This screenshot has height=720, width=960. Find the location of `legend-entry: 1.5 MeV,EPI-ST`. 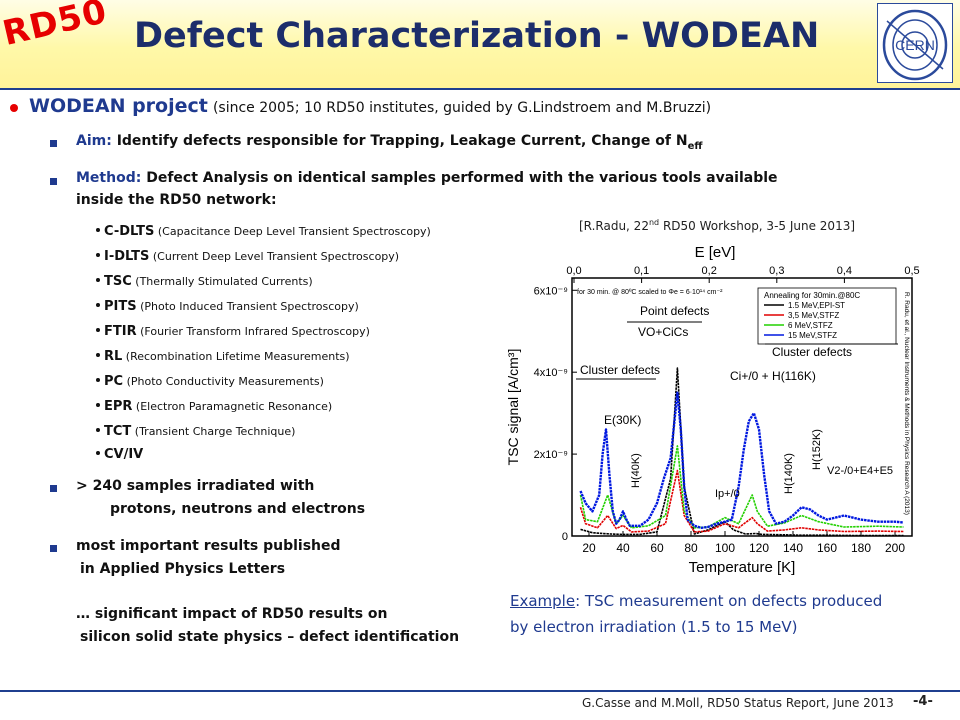

legend-entry: 1.5 MeV,EPI-ST is located at coordinates (816, 305).